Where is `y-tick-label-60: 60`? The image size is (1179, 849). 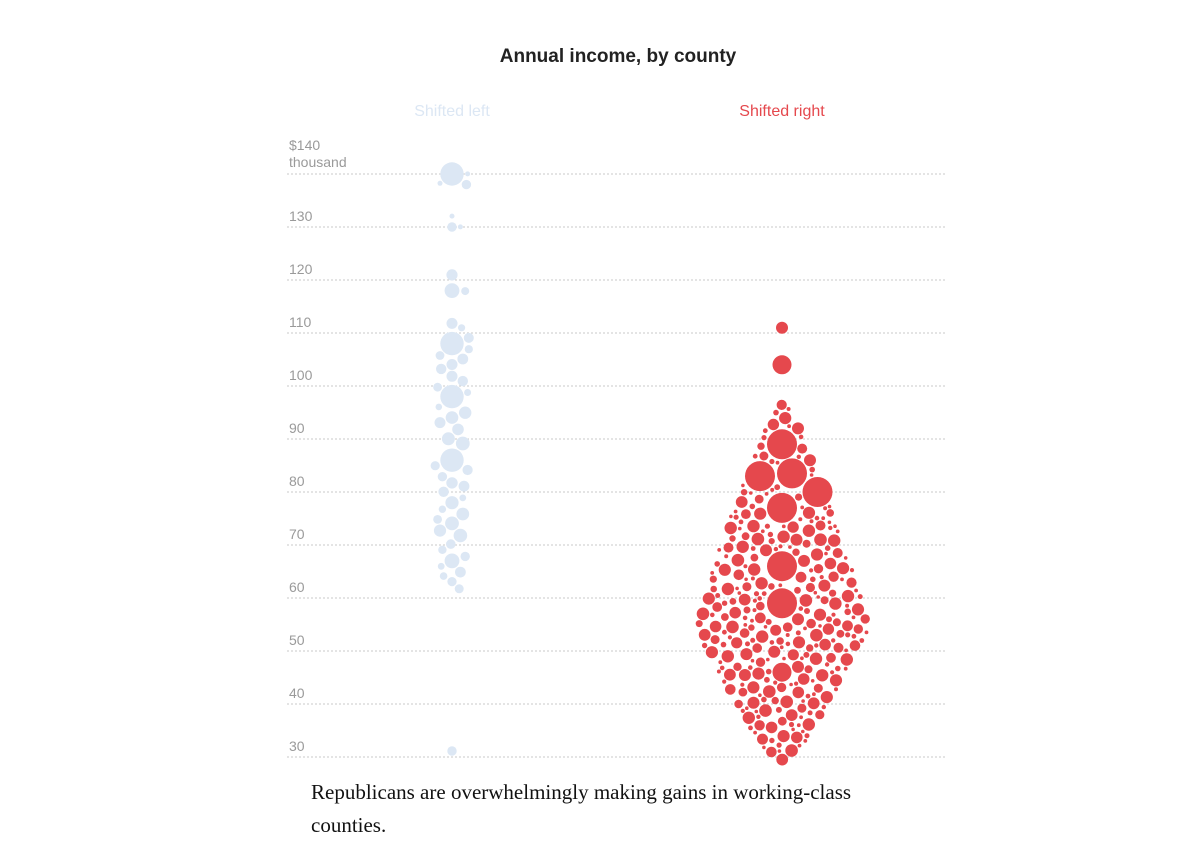 y-tick-label-60: 60 is located at coordinates (297, 587).